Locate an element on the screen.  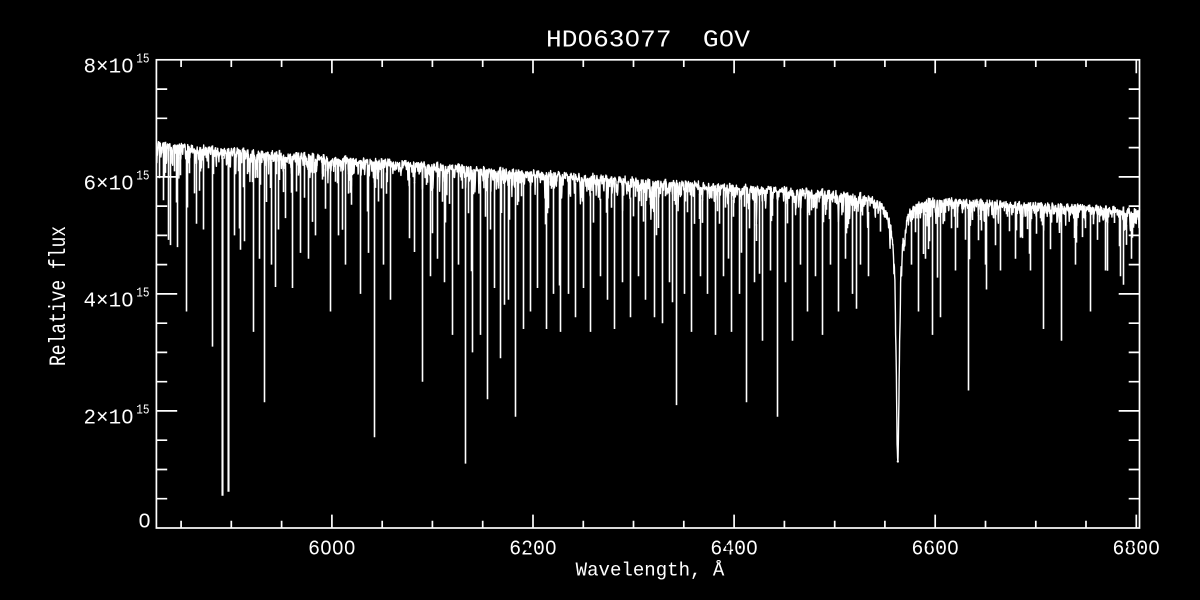
svg-text: 6400 is located at coordinates (734, 550).